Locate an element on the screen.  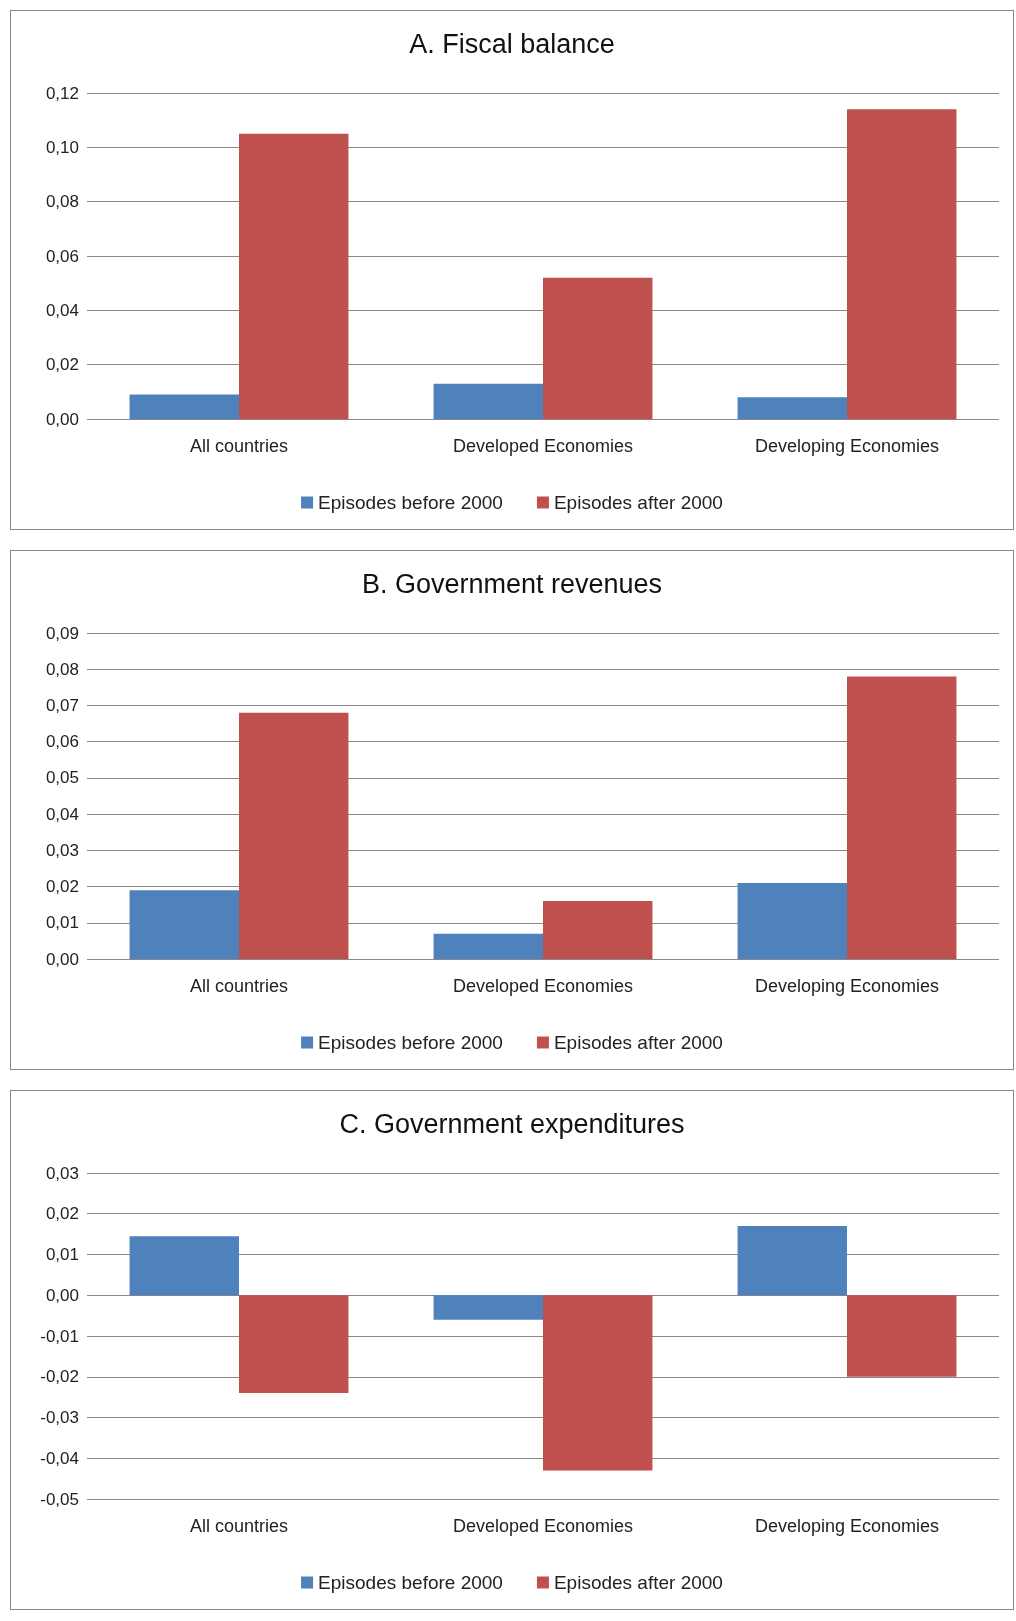
y-tick-label: 0,05 is located at coordinates (62, 778).